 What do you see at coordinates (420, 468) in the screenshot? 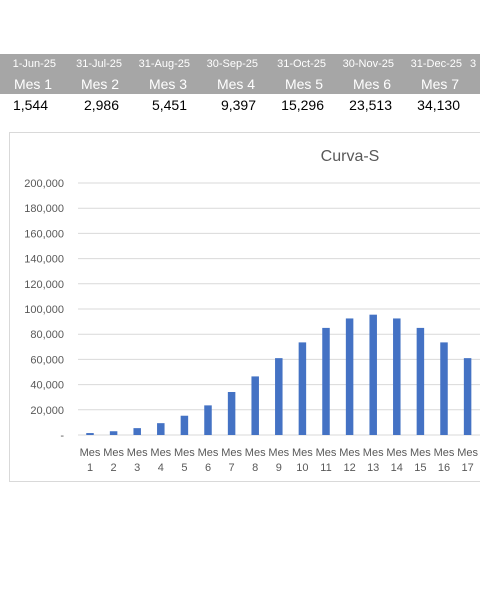
I see `x-tick-label: 15` at bounding box center [420, 468].